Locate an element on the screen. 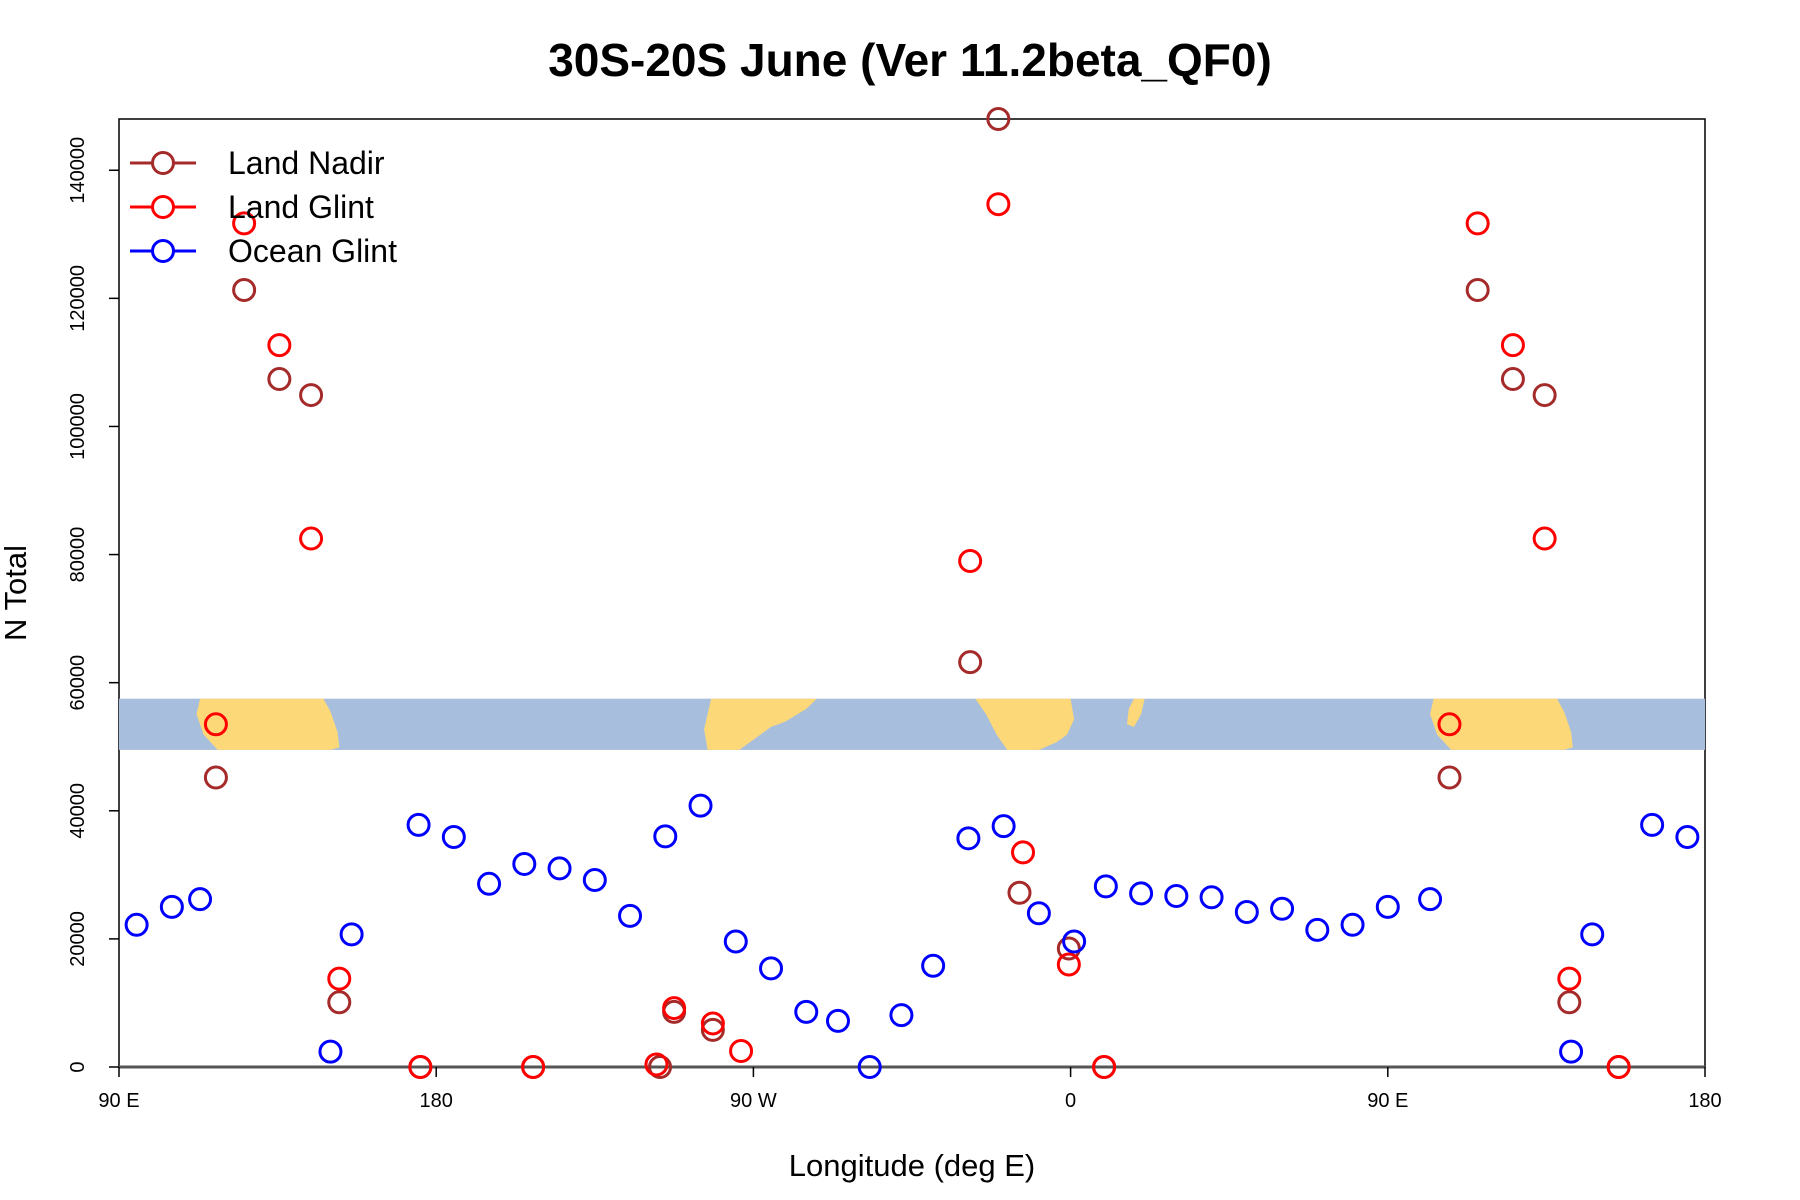 This screenshot has height=1200, width=1800. y-tick-label: 80000 is located at coordinates (78, 555).